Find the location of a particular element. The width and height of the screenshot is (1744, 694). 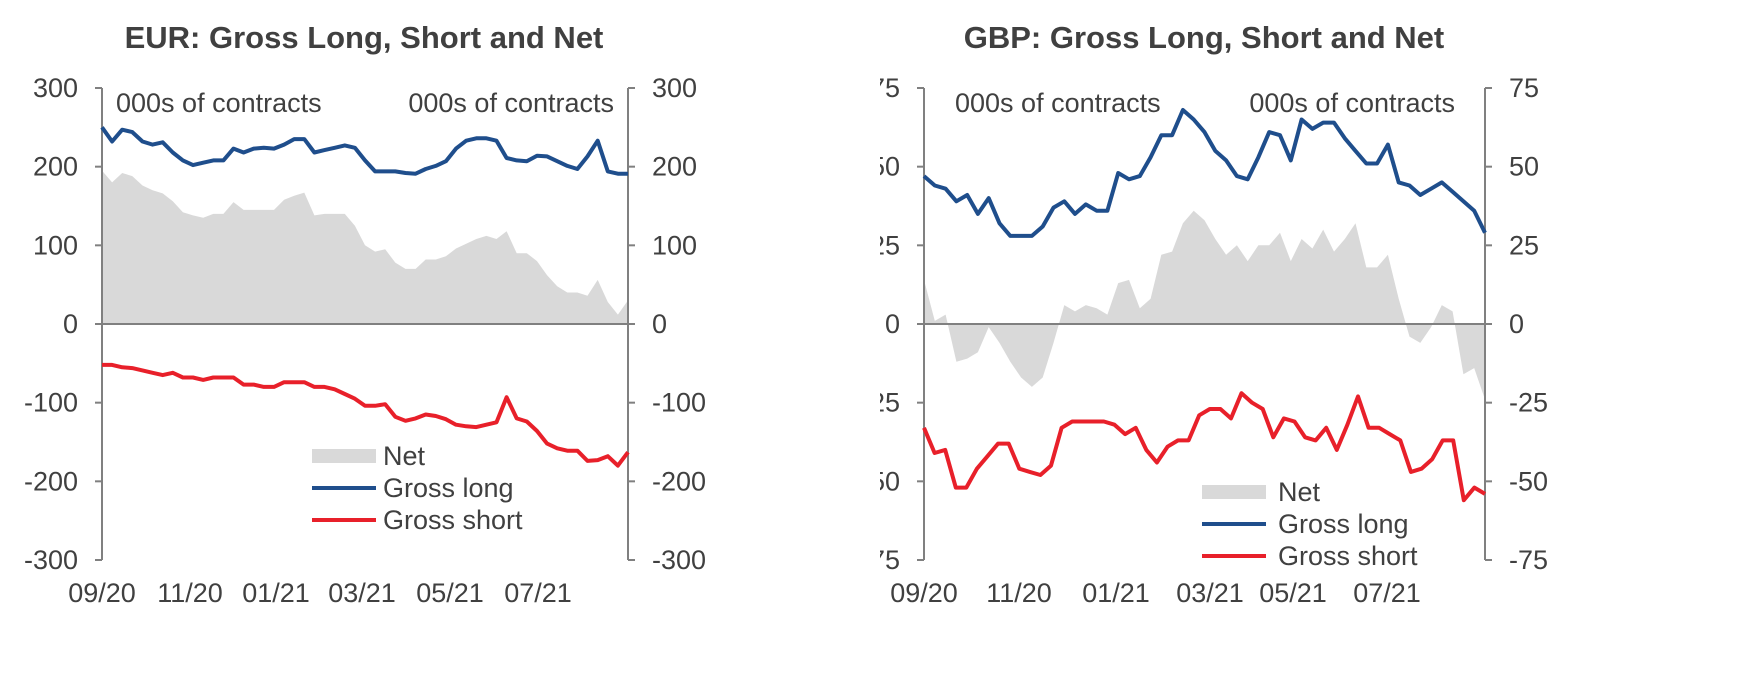

right-y-tick-label: -50 is located at coordinates (1528, 481).